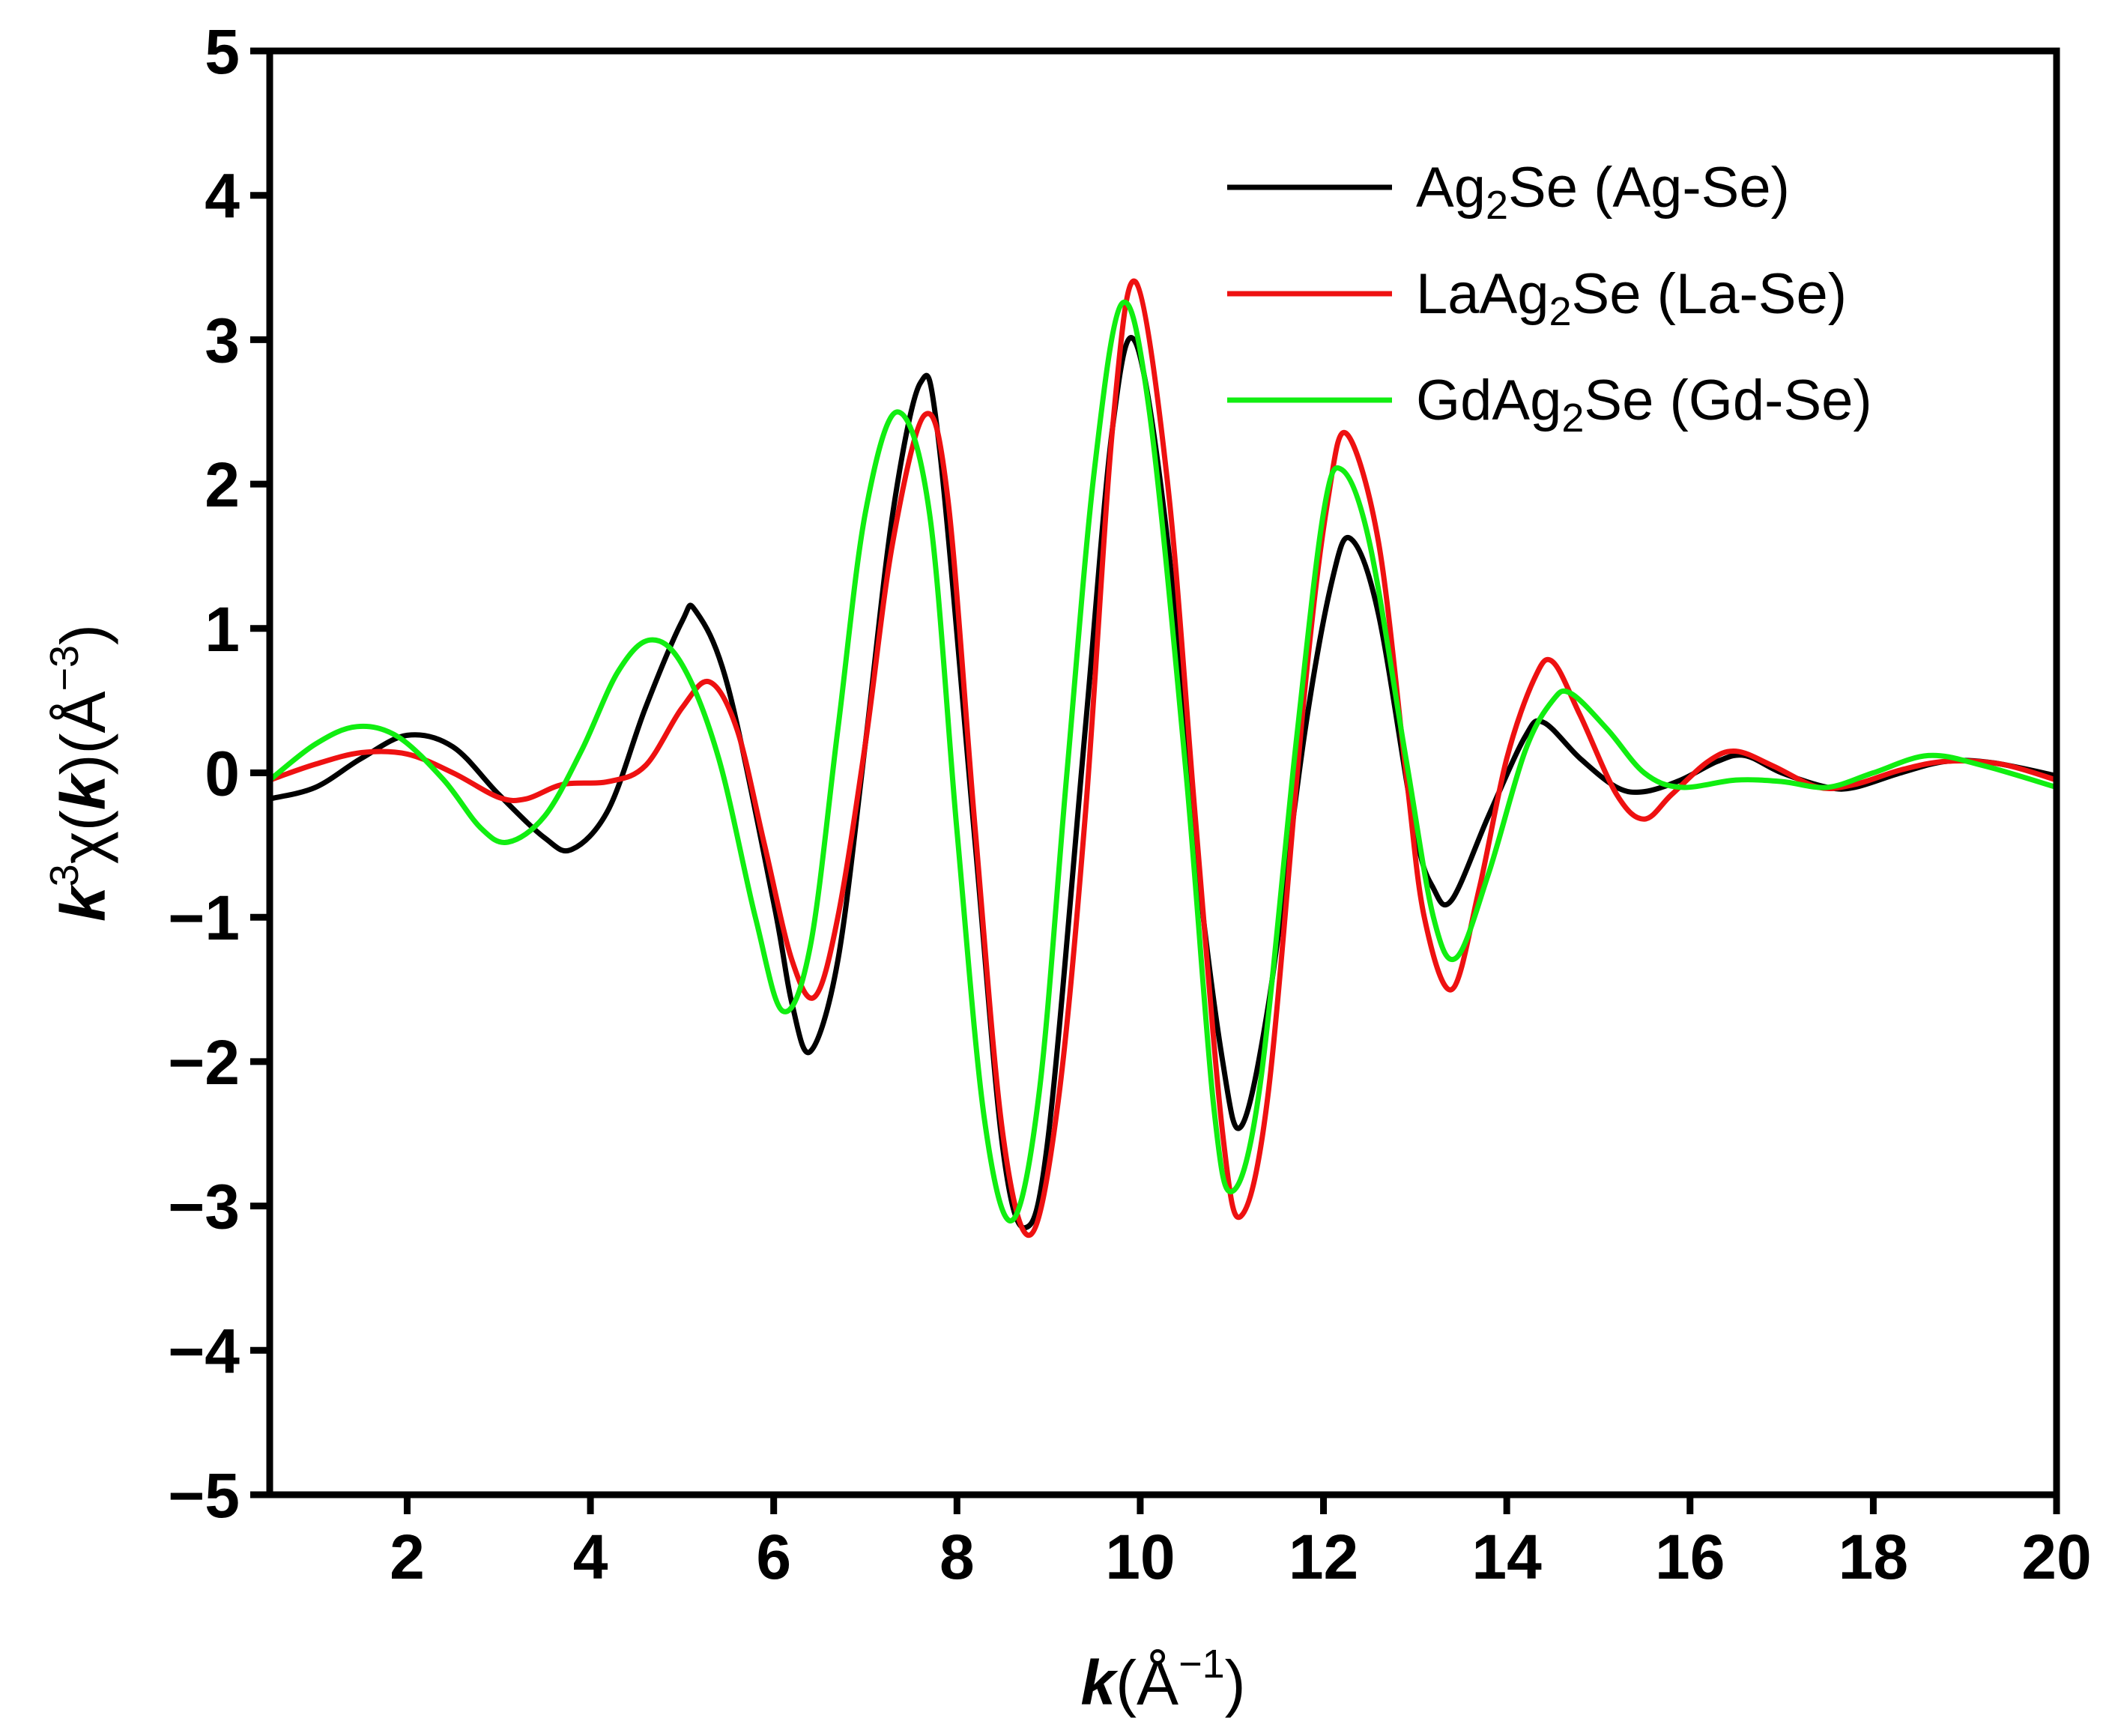 The image size is (2106, 1736). Describe the element at coordinates (222, 196) in the screenshot. I see `y-tick-label: 4` at that location.